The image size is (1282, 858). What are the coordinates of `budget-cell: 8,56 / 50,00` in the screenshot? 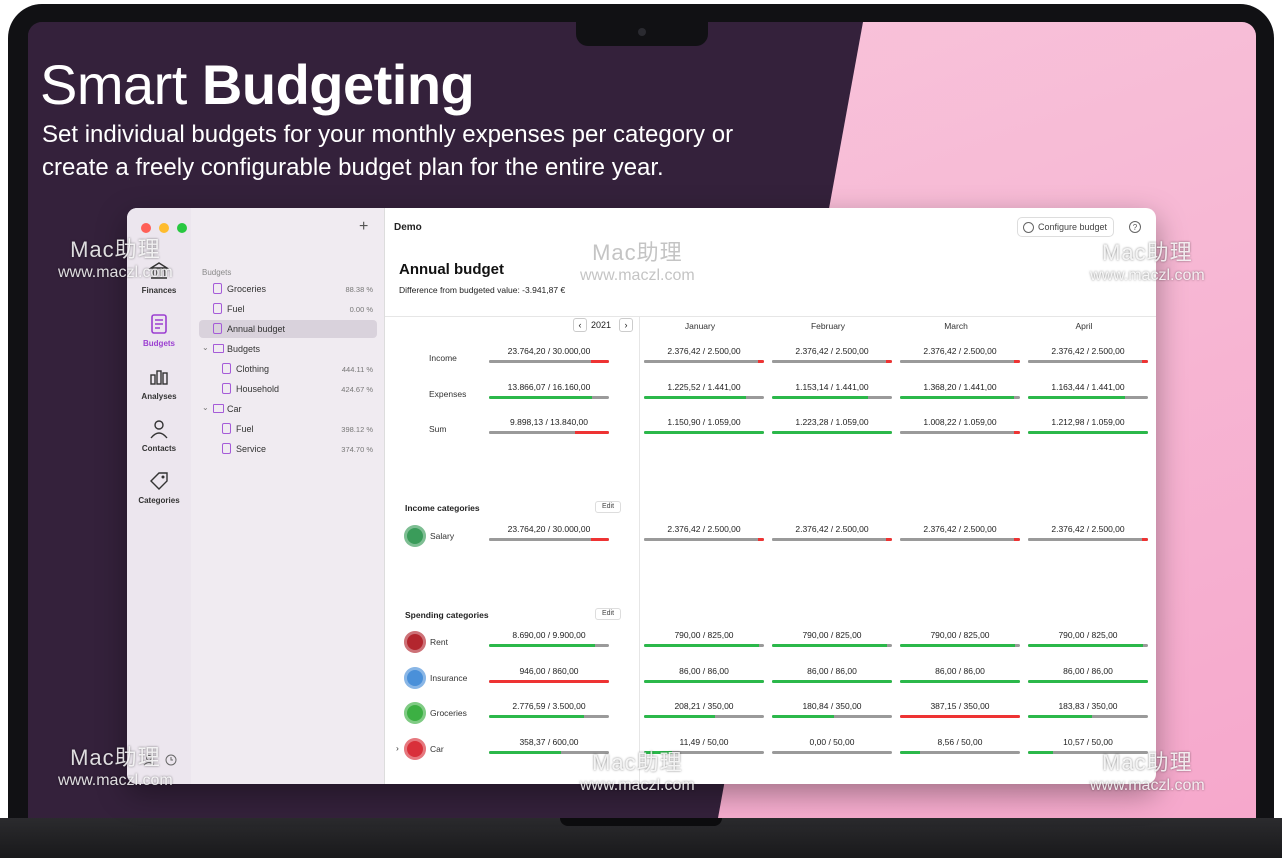 It's located at (960, 747).